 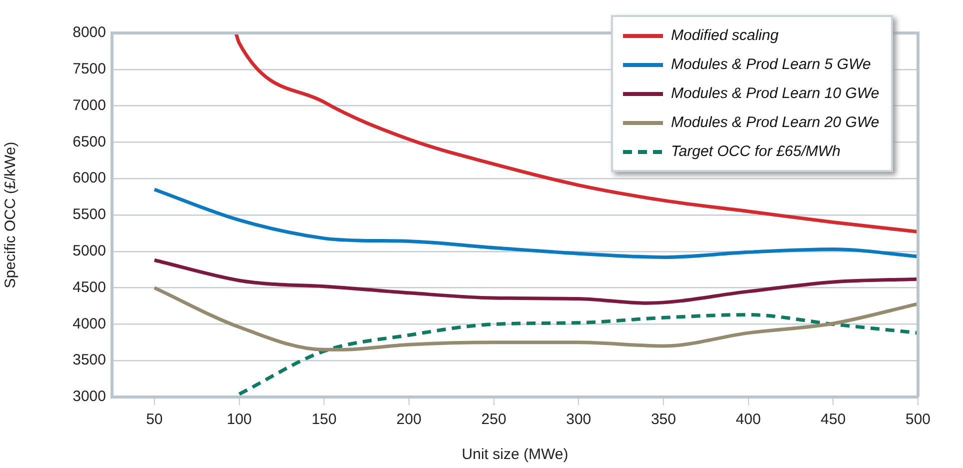 I want to click on x-tick-label: 500, so click(x=918, y=419).